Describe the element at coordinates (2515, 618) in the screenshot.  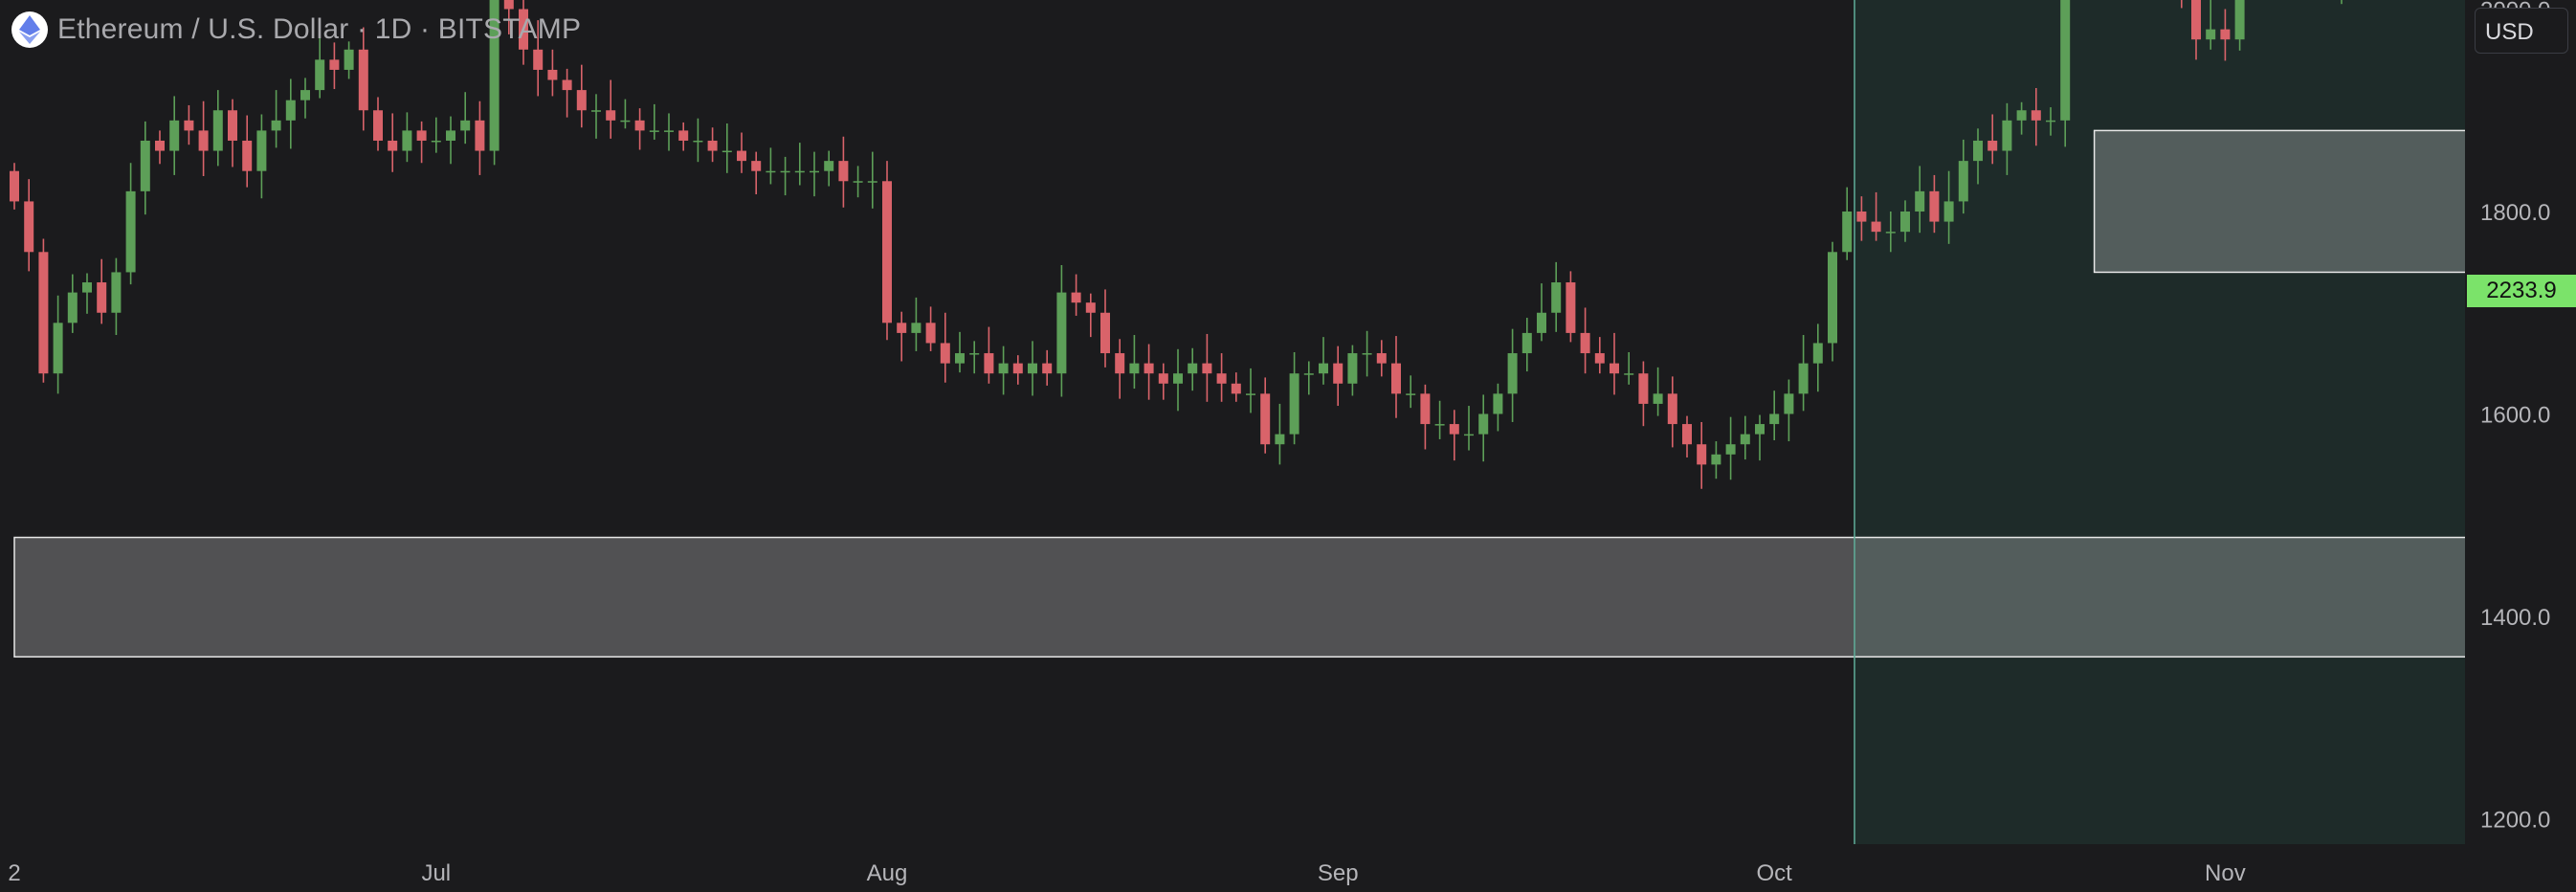
I see `y-tick-label: 1400.0` at that location.